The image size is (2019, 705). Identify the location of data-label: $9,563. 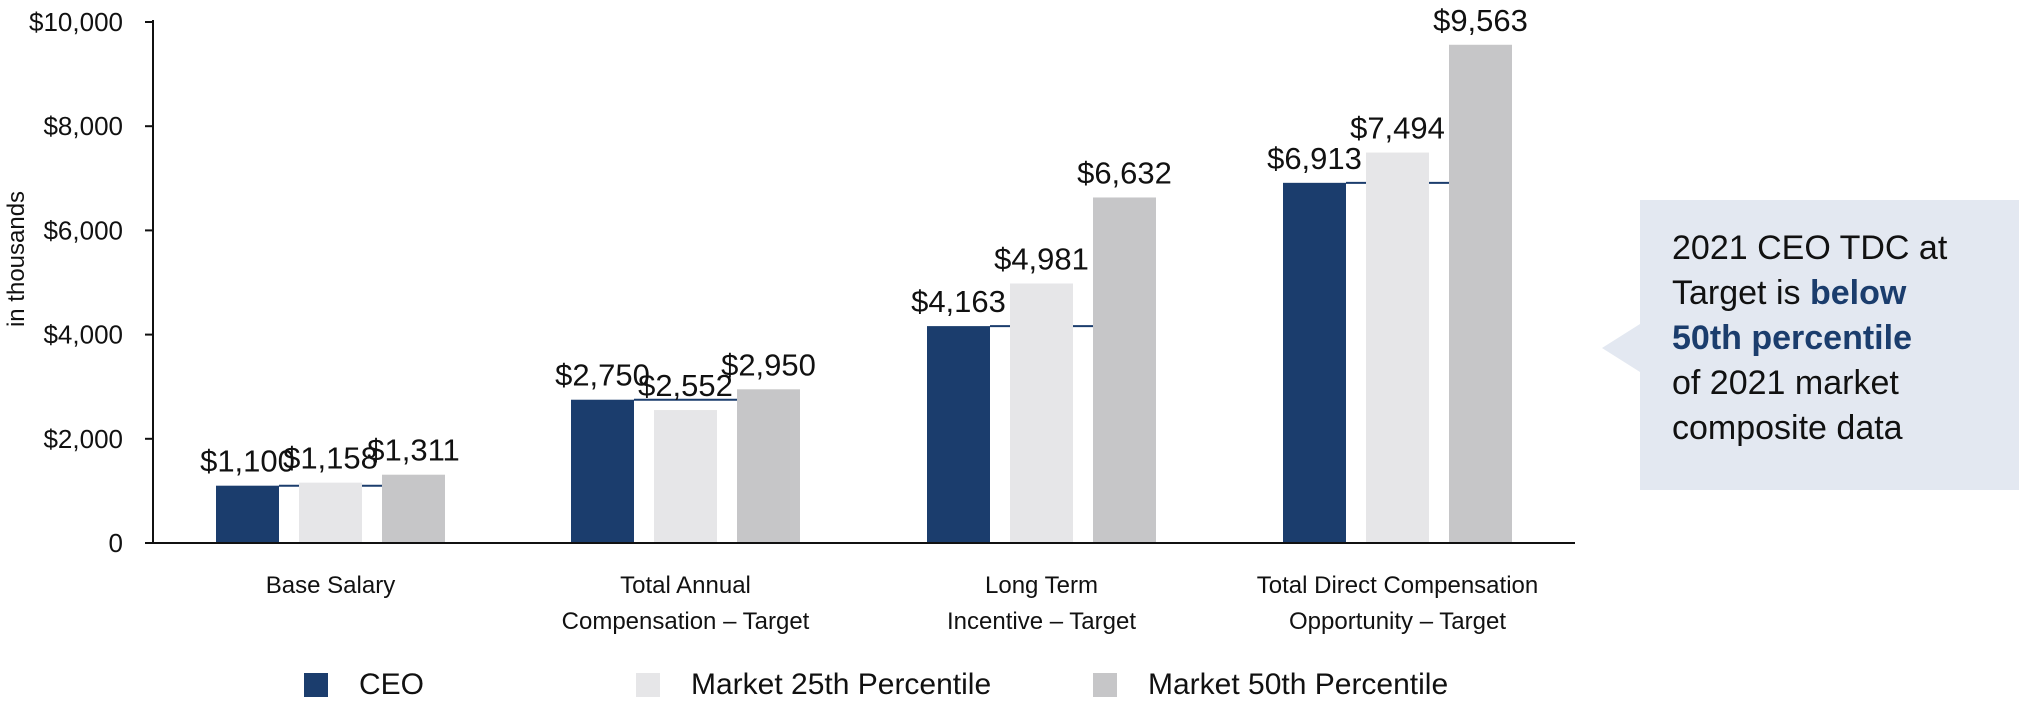
(1480, 20).